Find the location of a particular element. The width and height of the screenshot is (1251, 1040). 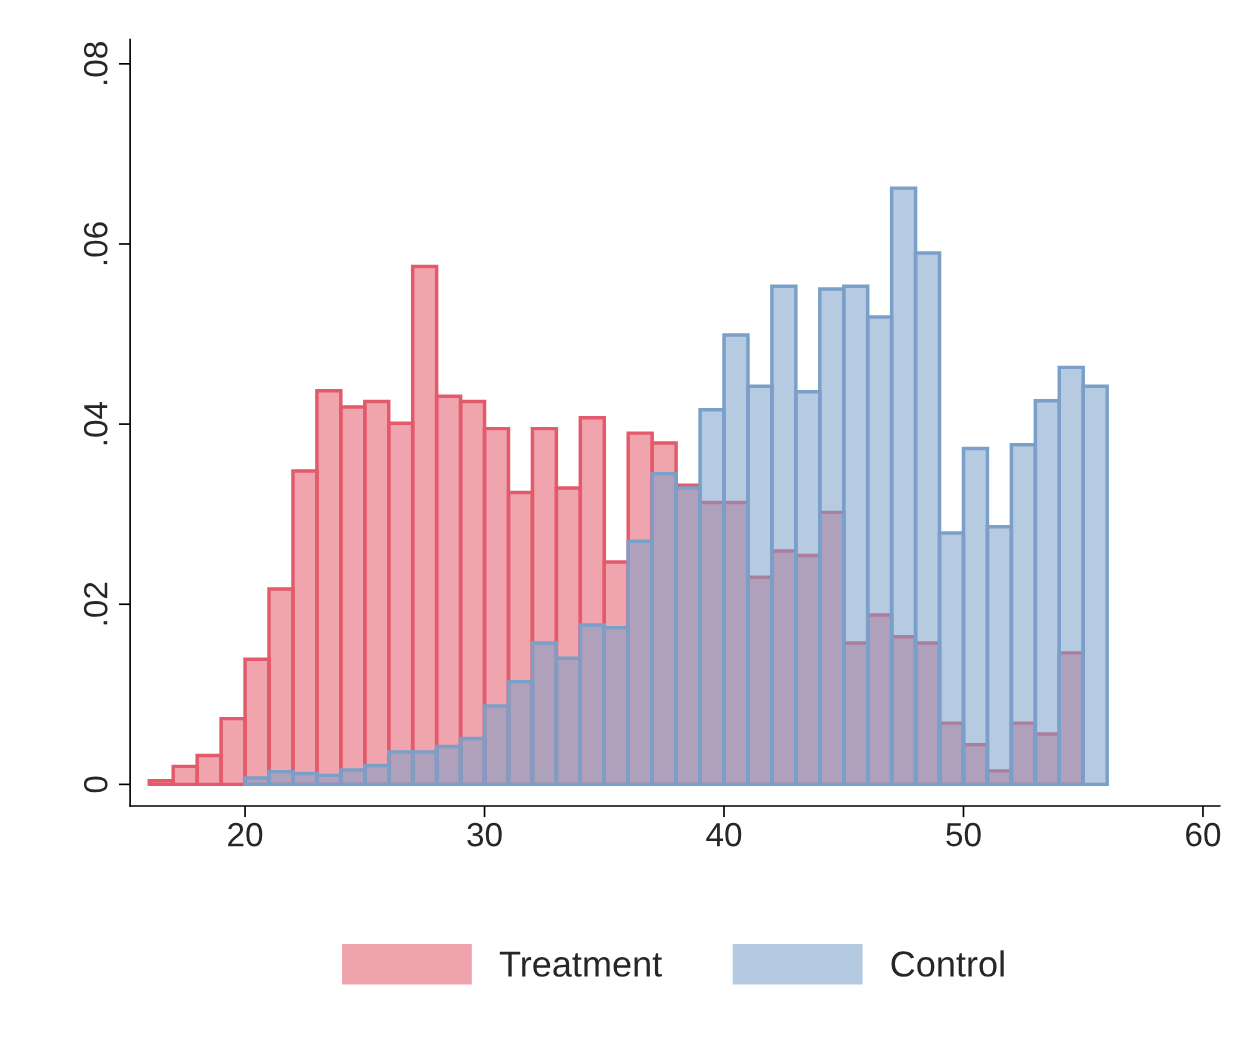

legend-label: Treatment is located at coordinates (580, 964).